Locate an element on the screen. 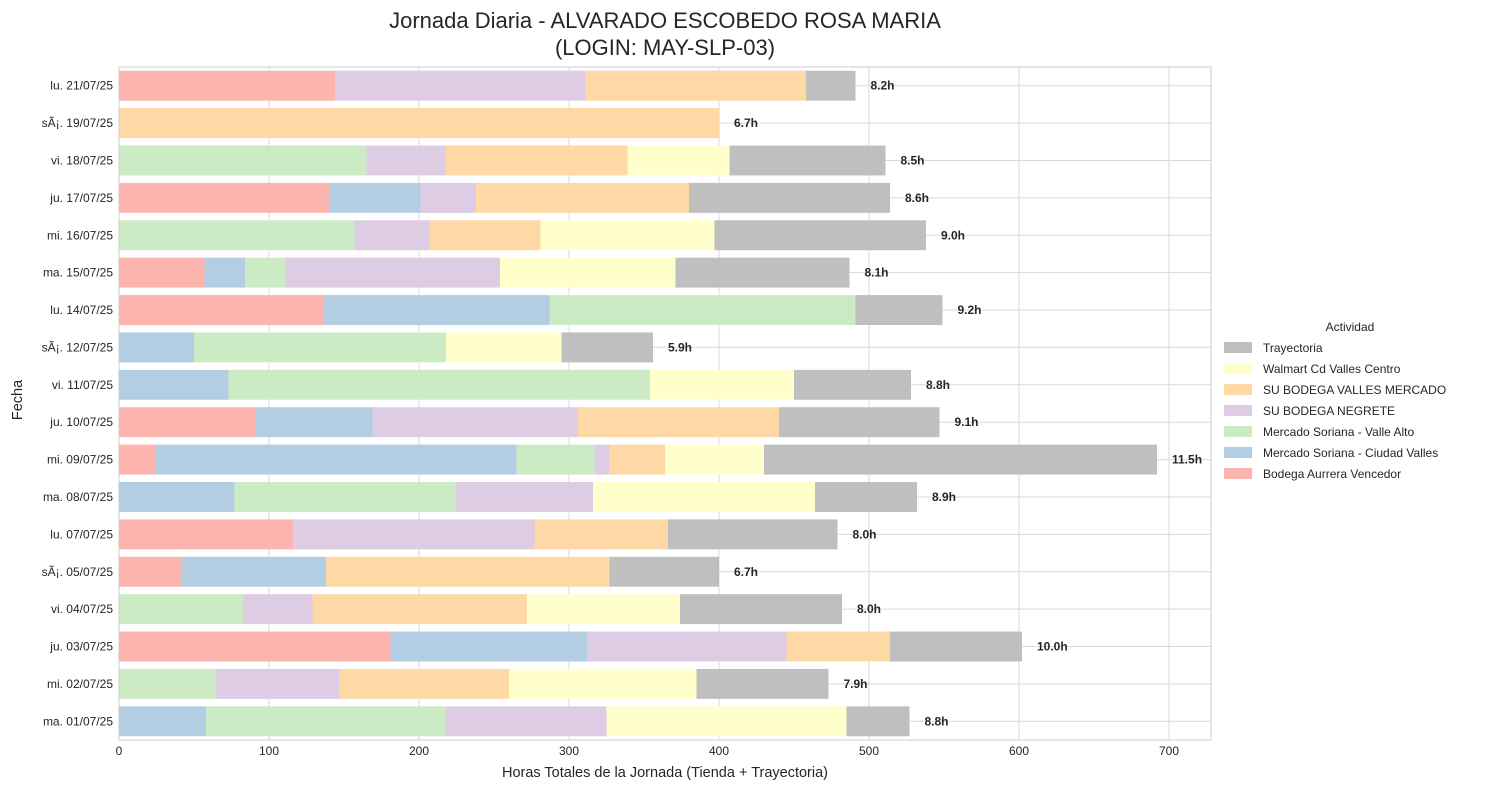  y-tick-label: sÃ¡. 05/07/25 is located at coordinates (78, 572).